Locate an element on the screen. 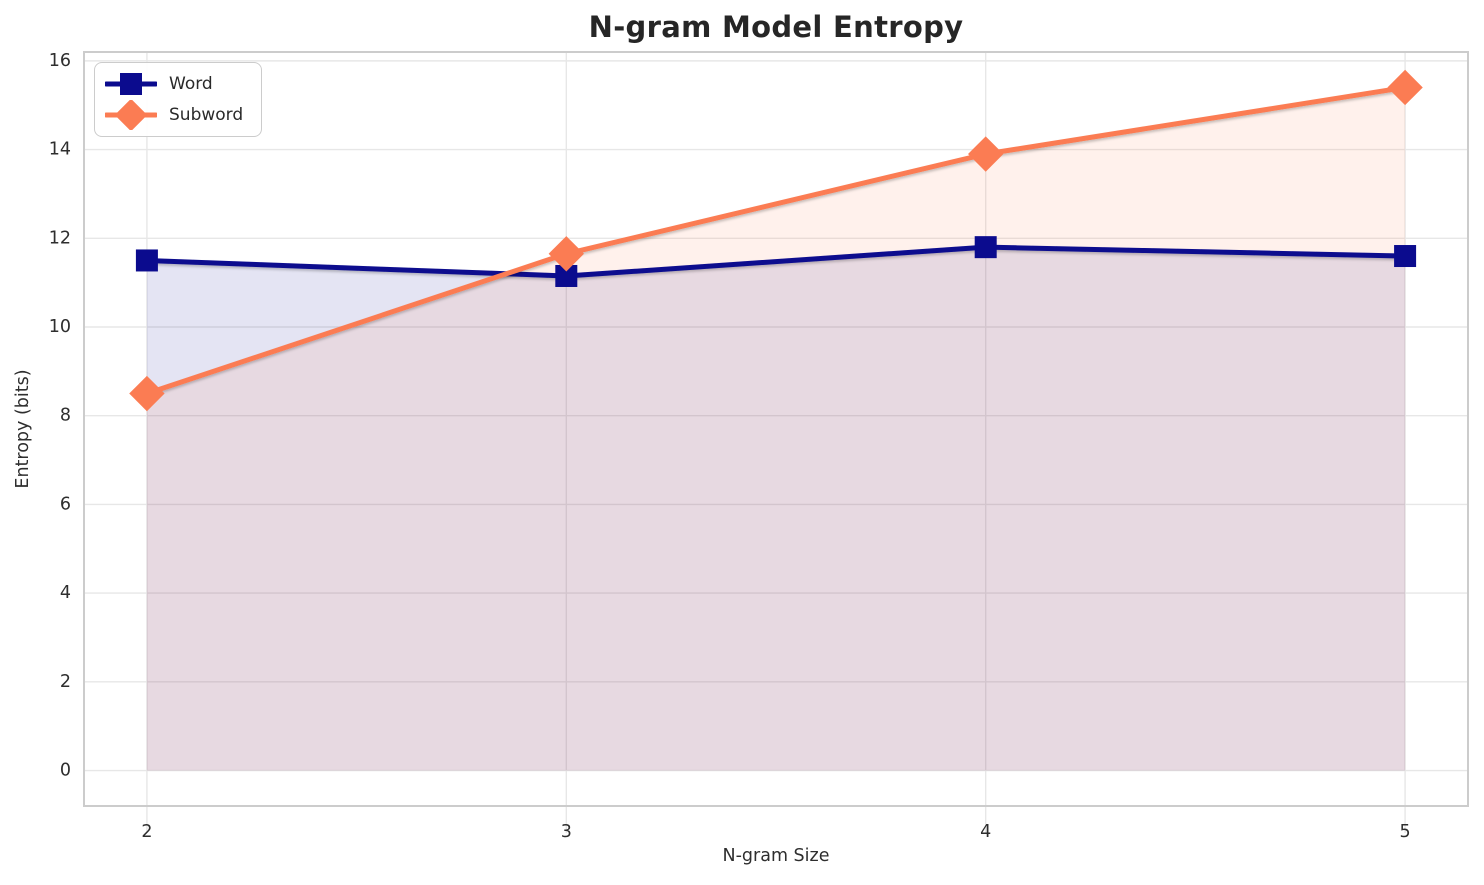 The width and height of the screenshot is (1484, 885). svg-text: 16 is located at coordinates (60, 61).